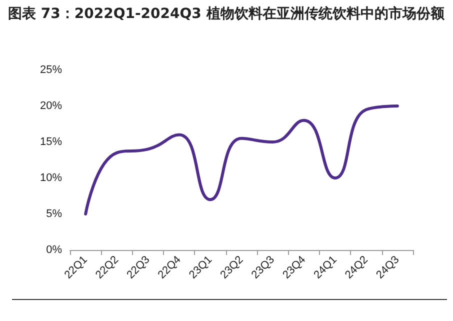 The image size is (453, 321). I want to click on chart-title: 图表 73：2022Q1-2024Q3 植物饮料在亚洲传统饮料中的市场份额, so click(227, 14).